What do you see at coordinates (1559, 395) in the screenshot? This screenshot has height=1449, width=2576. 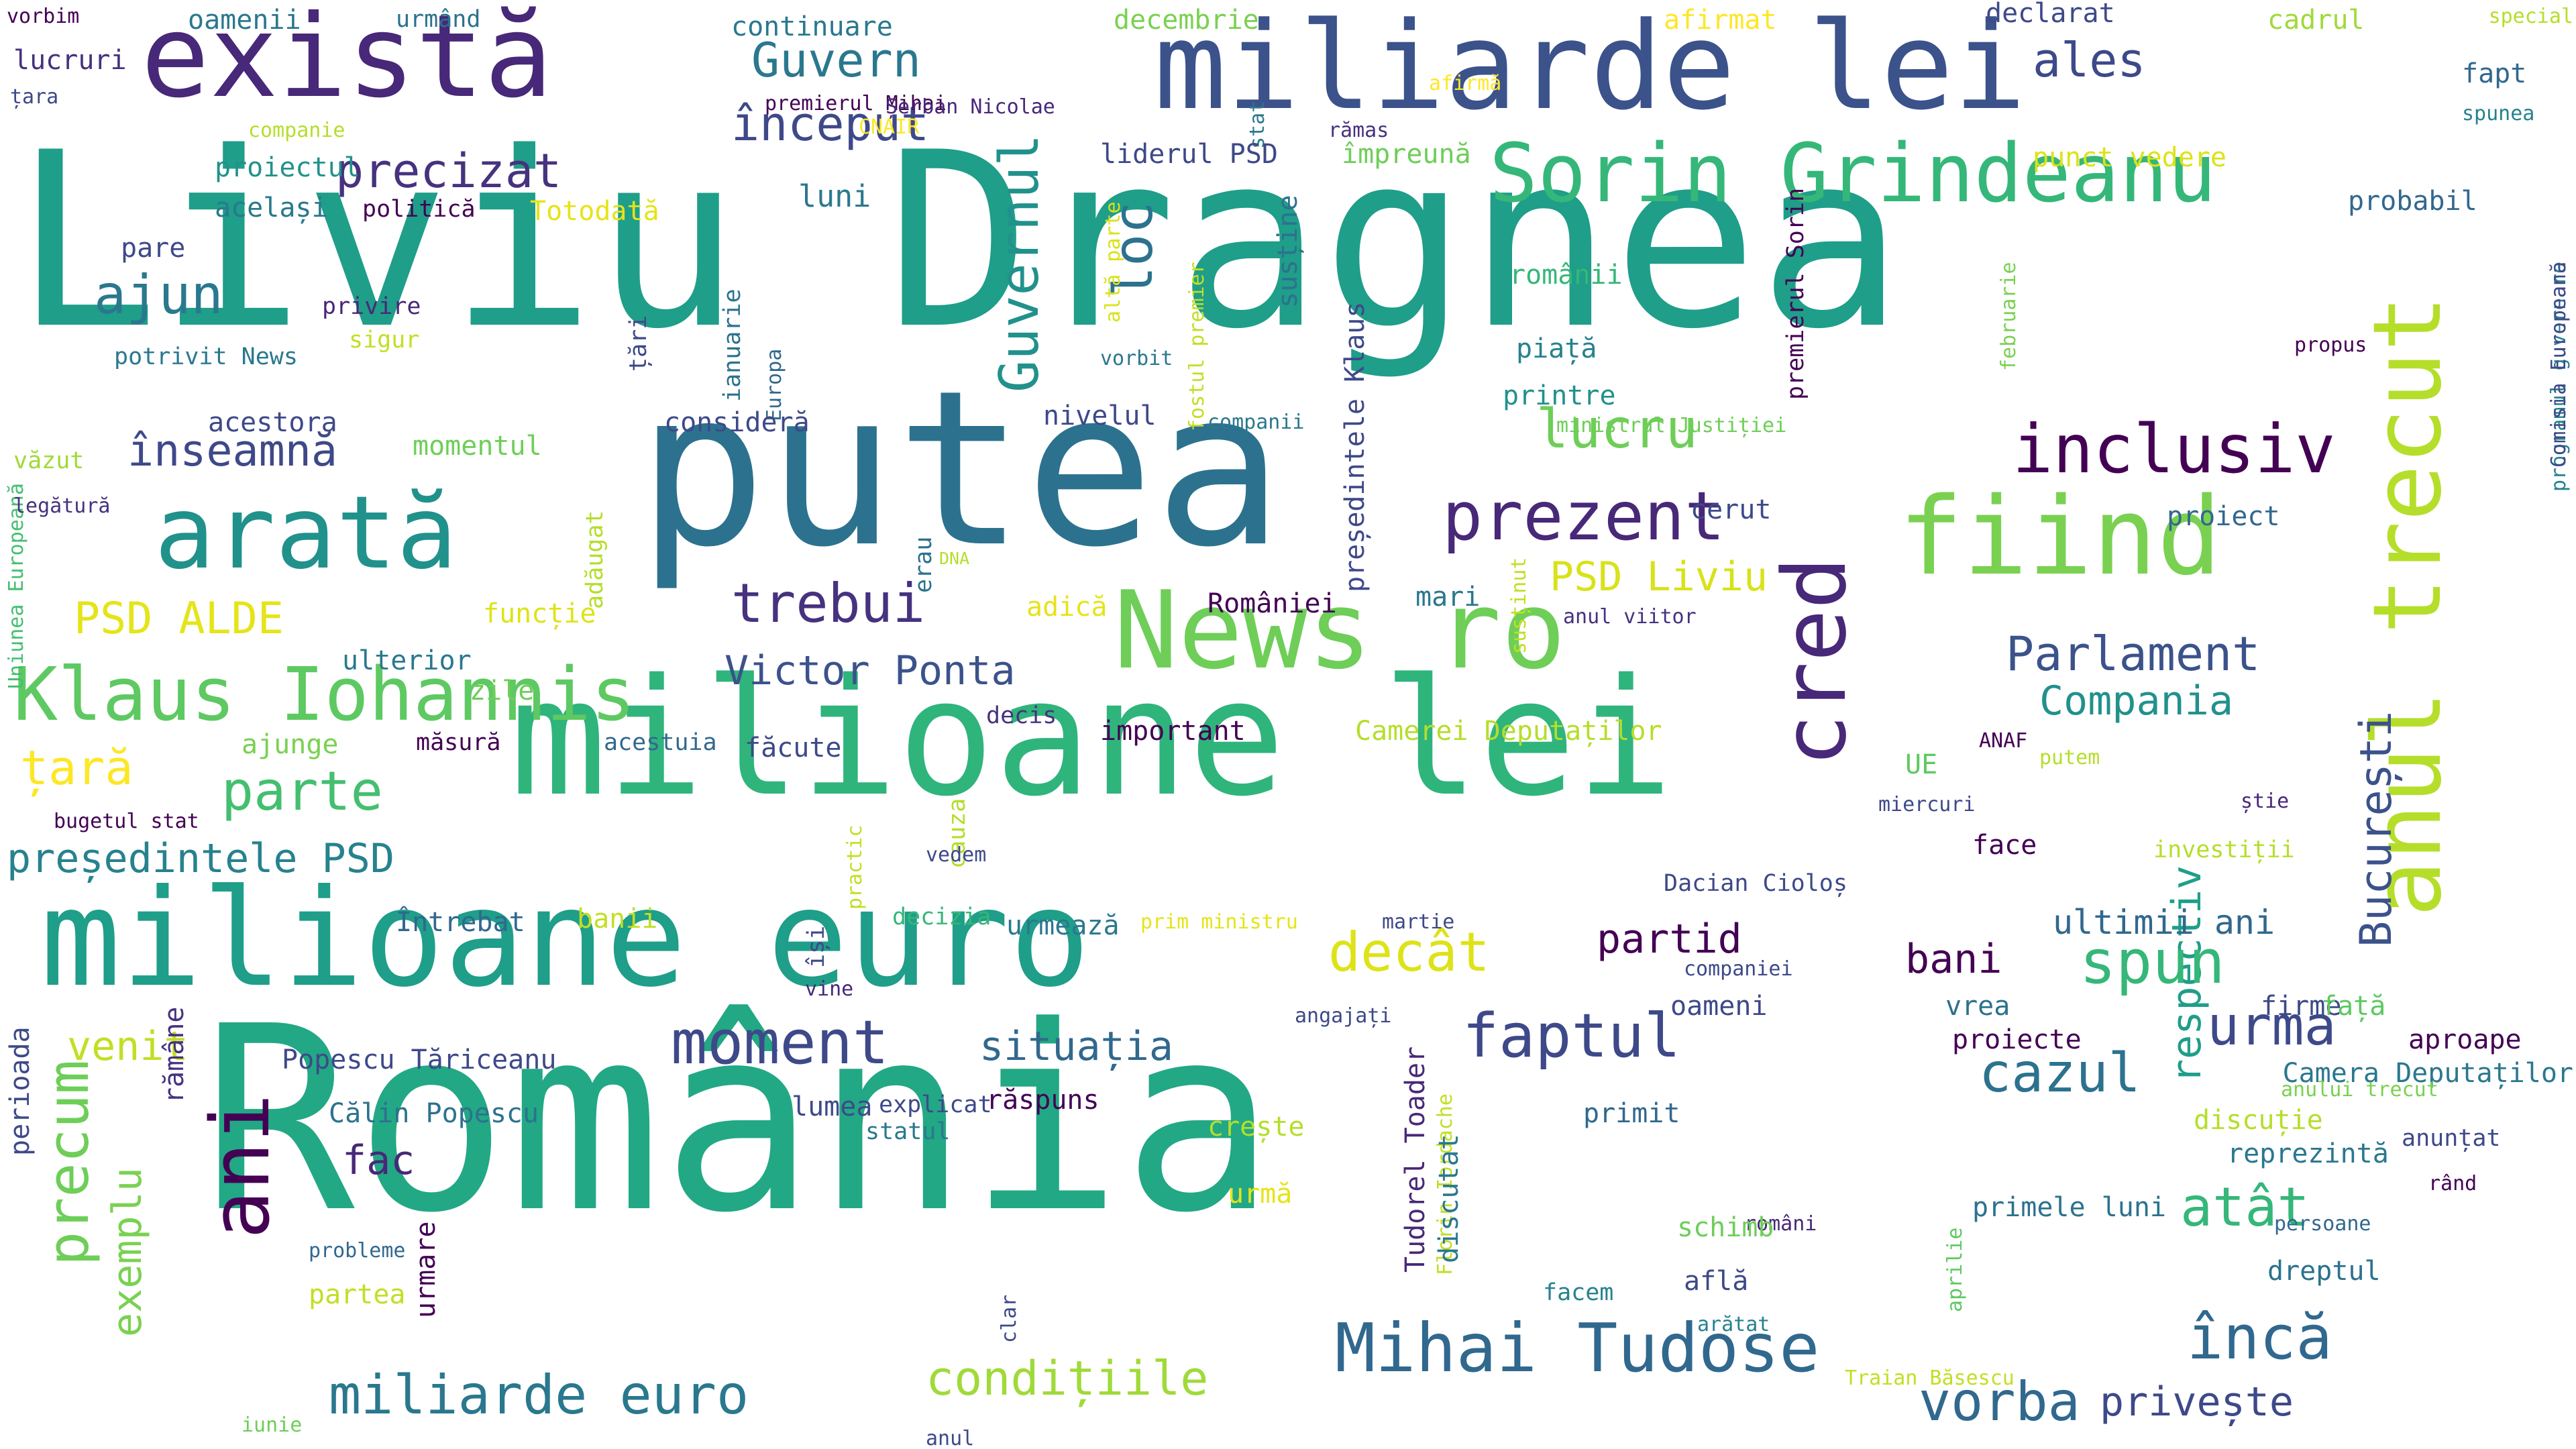 I see `word-printre: printre` at bounding box center [1559, 395].